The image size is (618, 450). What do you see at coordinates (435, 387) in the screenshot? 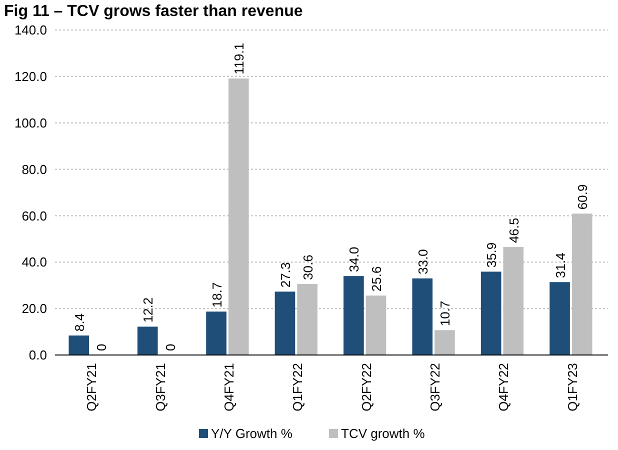
I see `x-tick-label: Q3FY22` at bounding box center [435, 387].